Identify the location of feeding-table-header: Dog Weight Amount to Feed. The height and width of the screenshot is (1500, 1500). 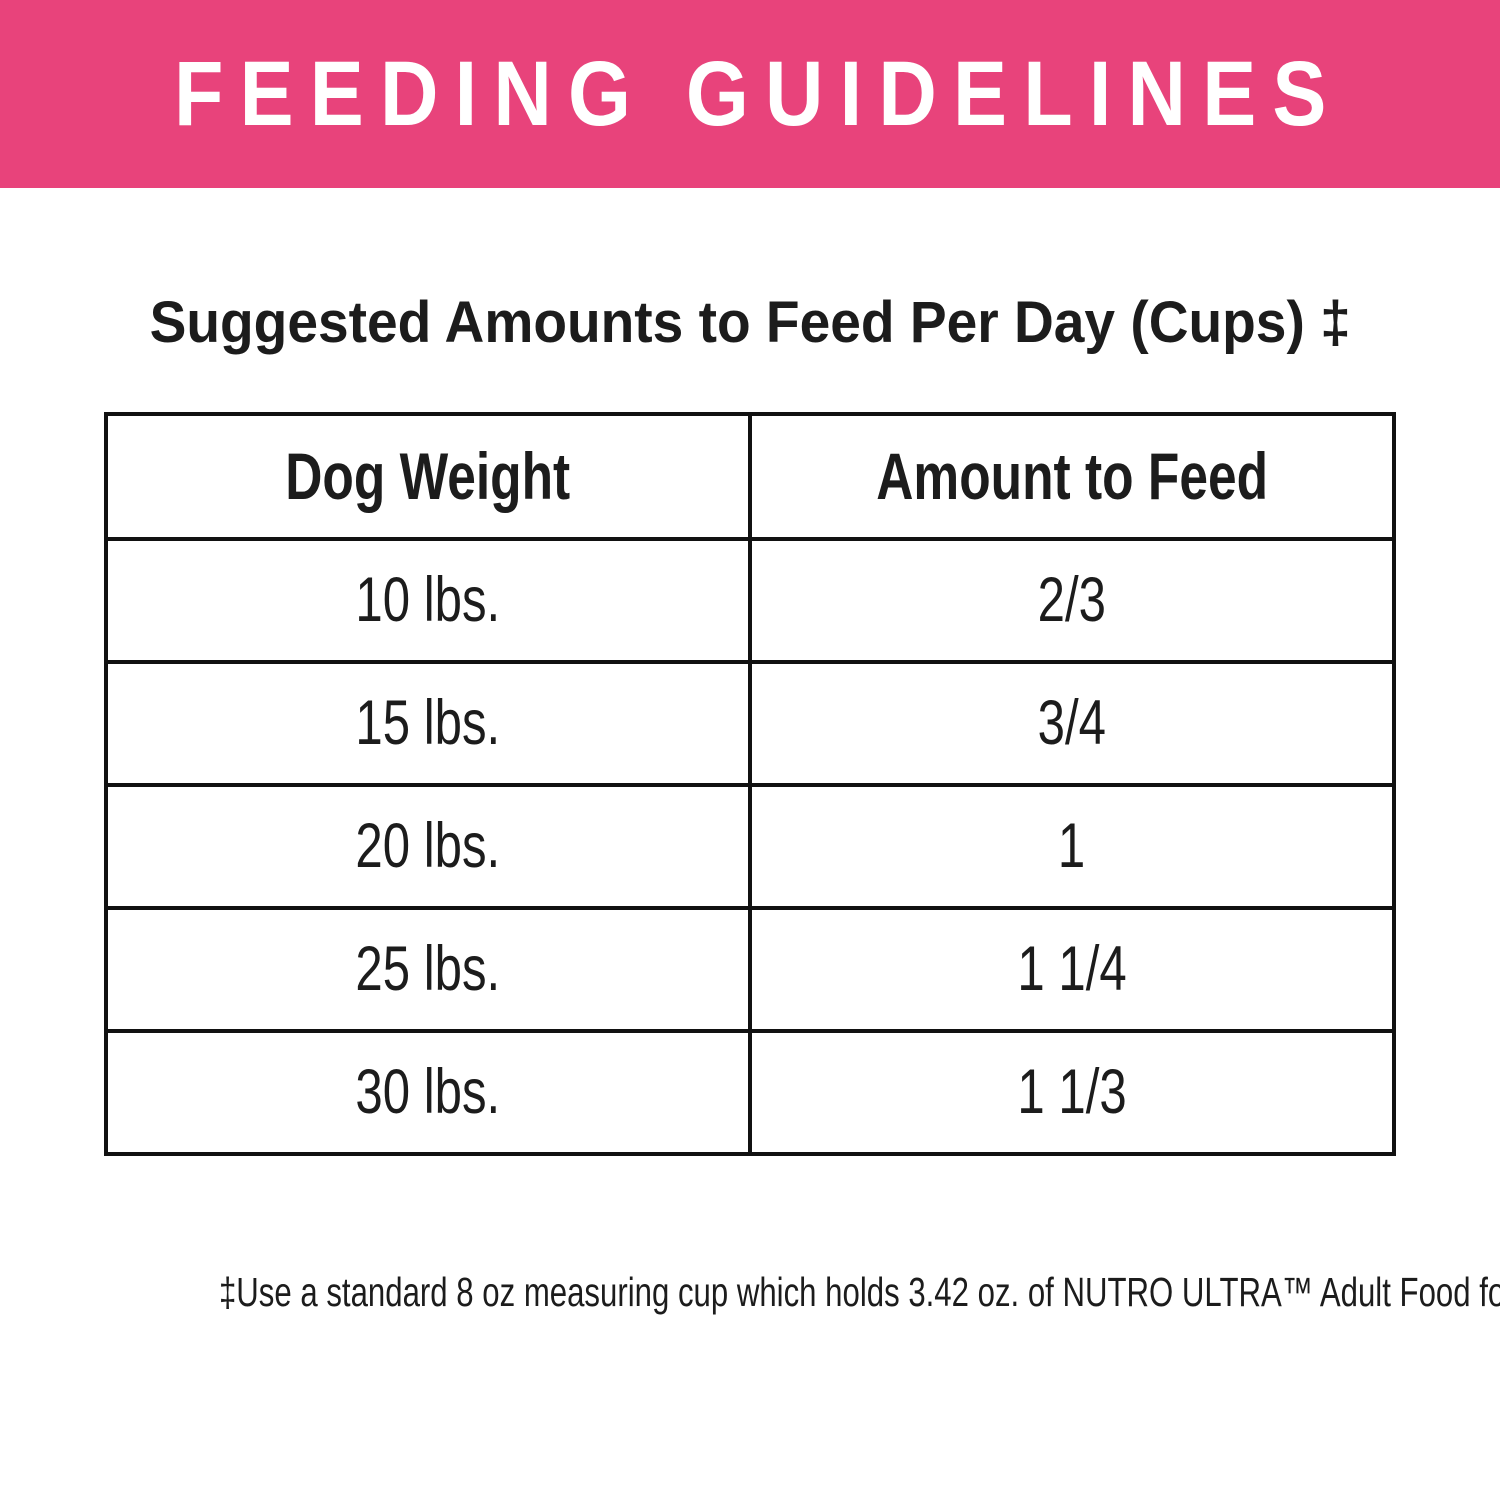
(750, 476).